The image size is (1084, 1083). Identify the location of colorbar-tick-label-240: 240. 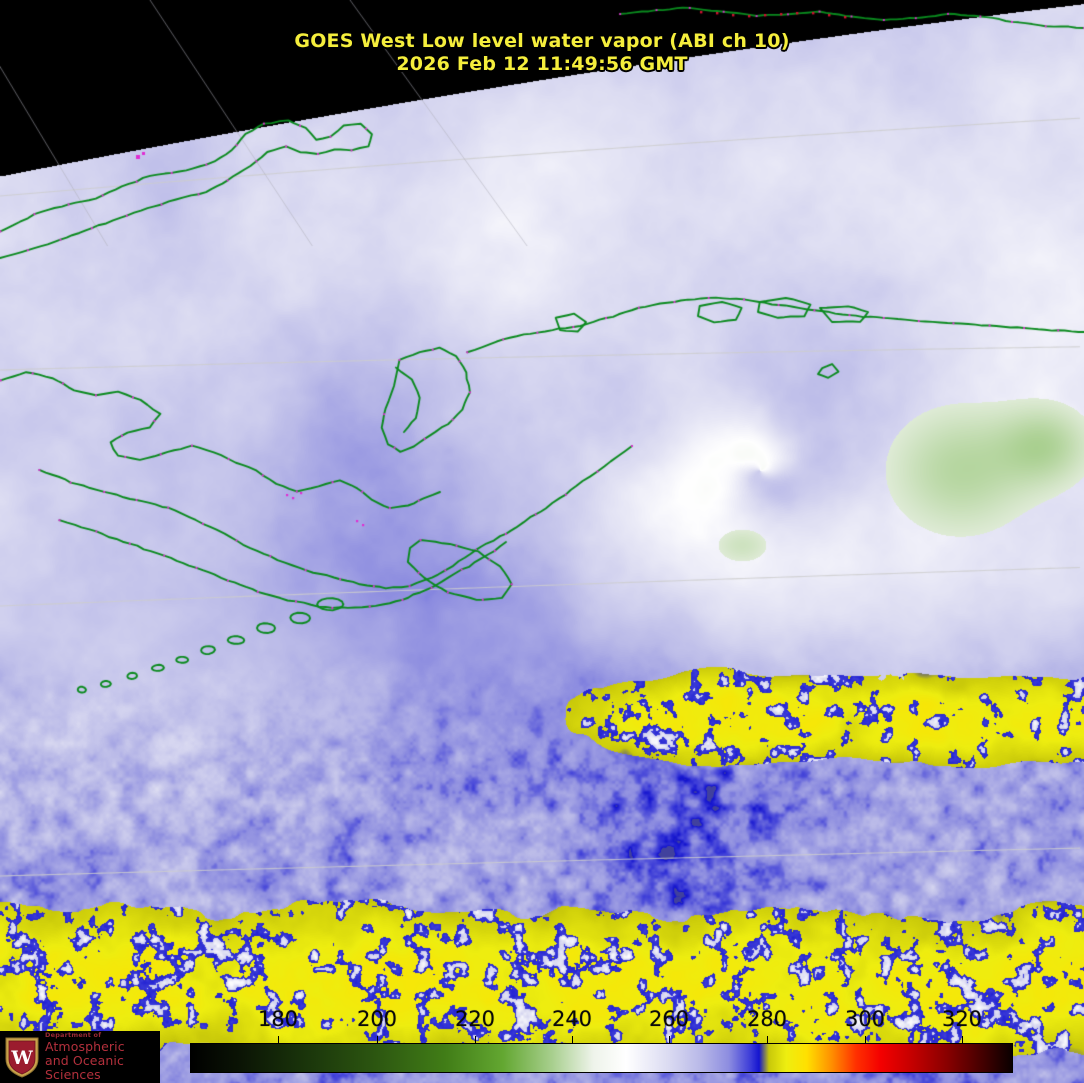
(572, 1019).